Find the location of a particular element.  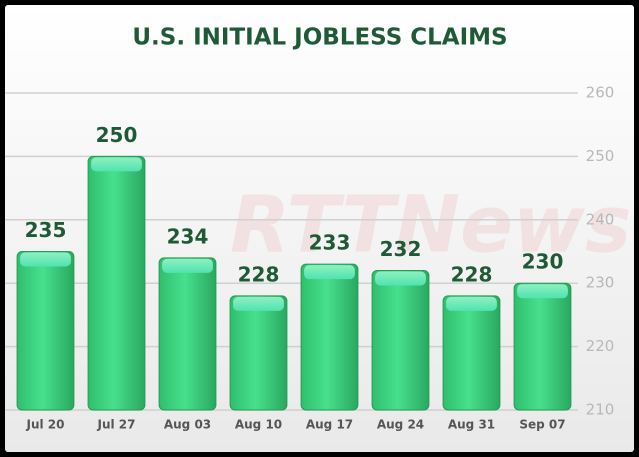

value-label: 235 is located at coordinates (46, 230).